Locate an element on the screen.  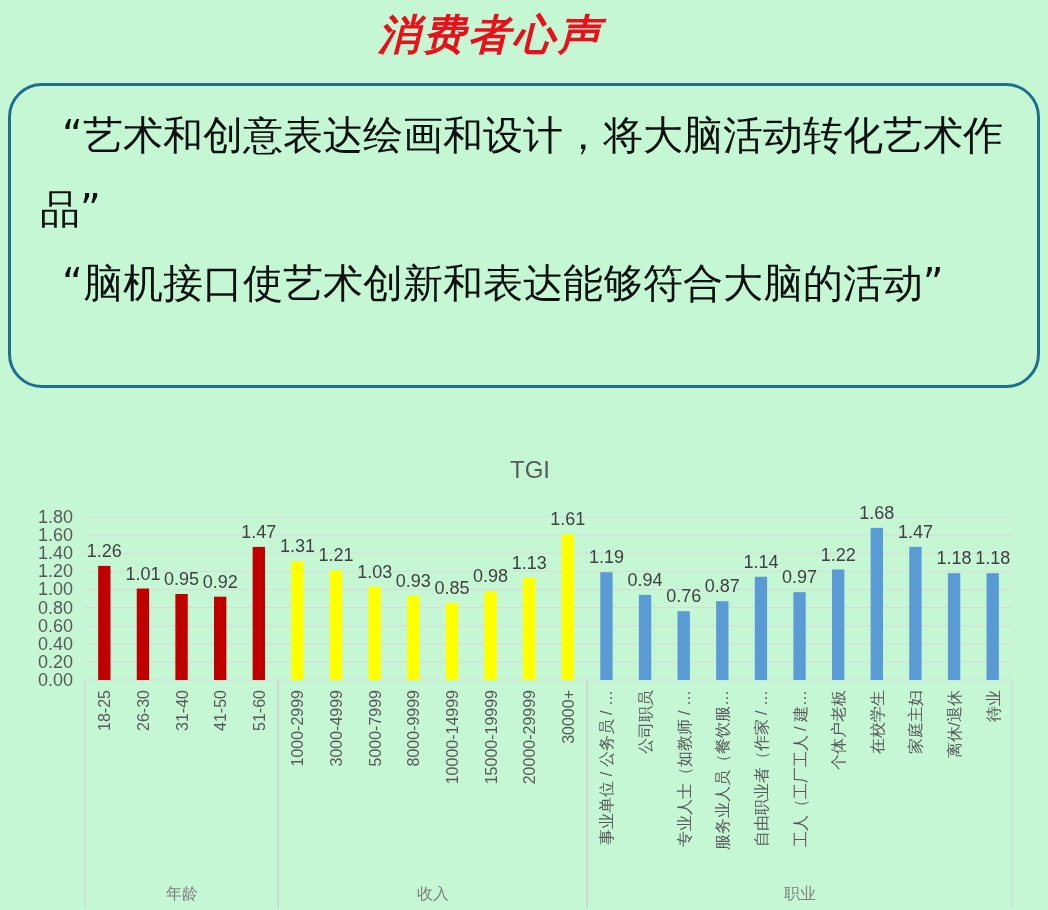
x-tick-label: 10000-14999 is located at coordinates (452, 737).